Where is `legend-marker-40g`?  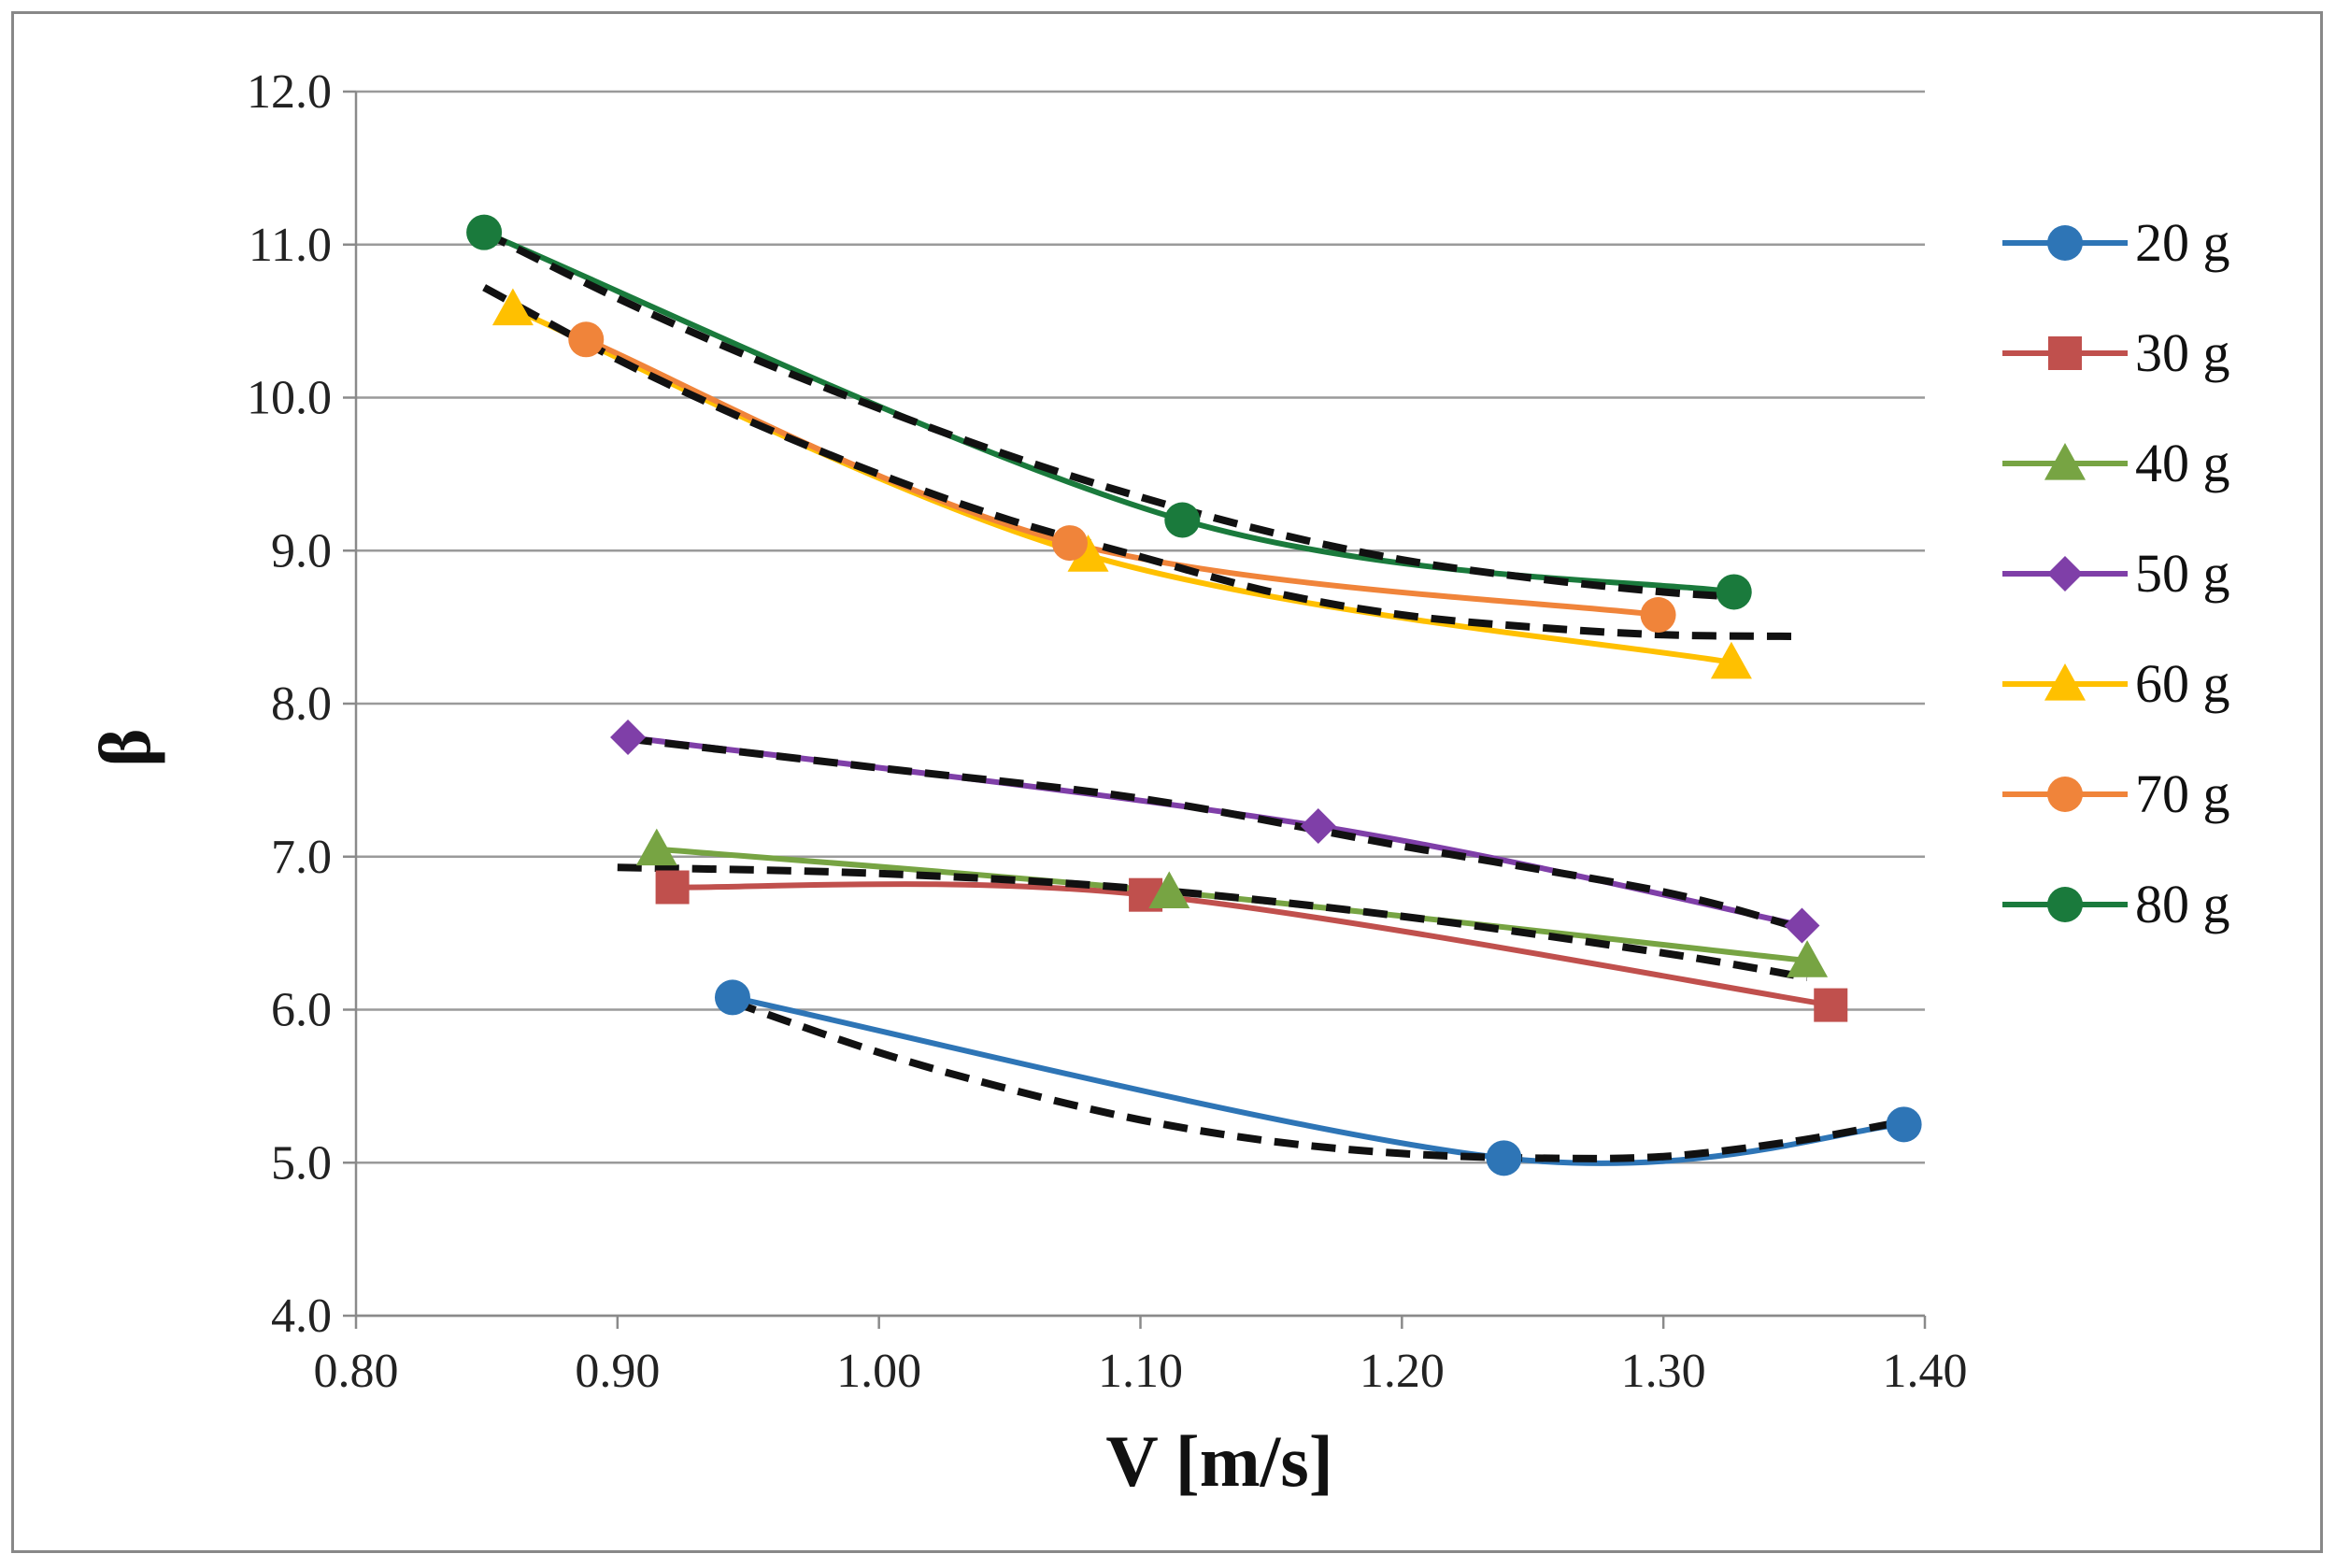 legend-marker-40g is located at coordinates (2065, 462).